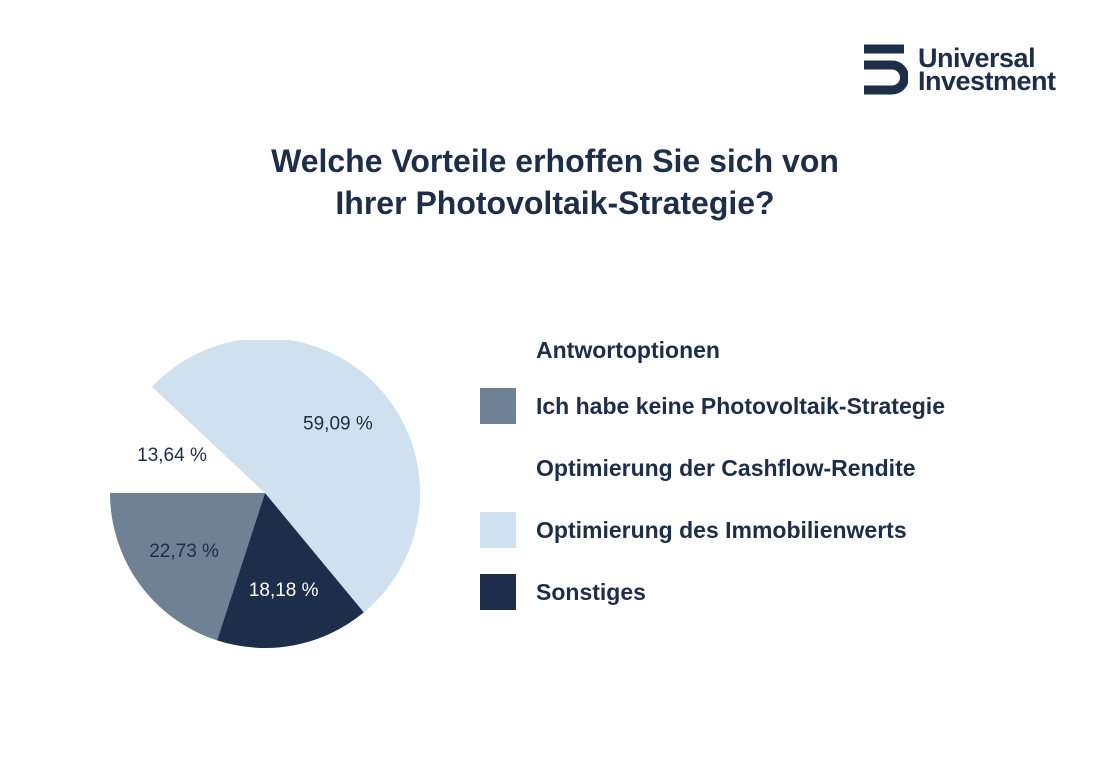  What do you see at coordinates (721, 529) in the screenshot?
I see `legend-label: Optimierung des Immobilienwerts` at bounding box center [721, 529].